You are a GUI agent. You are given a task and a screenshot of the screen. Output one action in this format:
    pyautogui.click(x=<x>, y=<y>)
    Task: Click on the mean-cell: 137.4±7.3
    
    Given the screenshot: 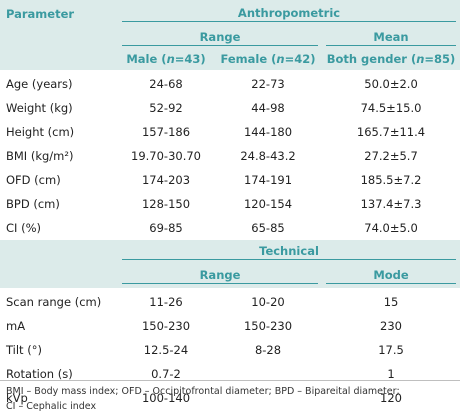 What is the action you would take?
    pyautogui.click(x=391, y=204)
    